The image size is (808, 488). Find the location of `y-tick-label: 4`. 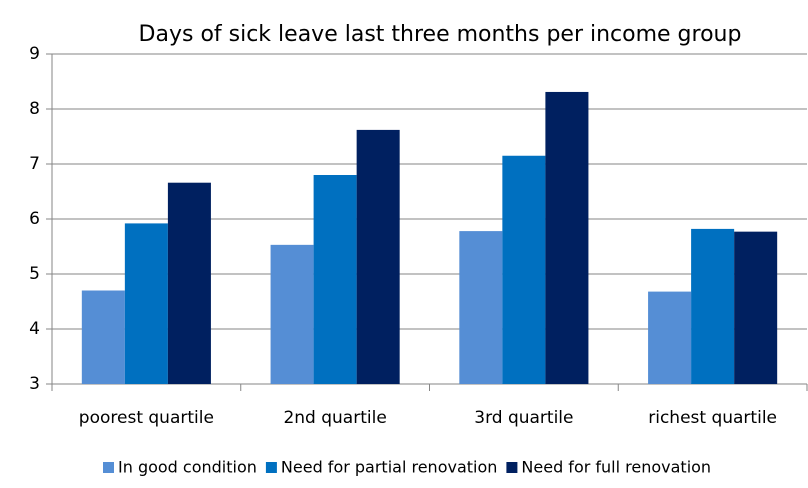

y-tick-label: 4 is located at coordinates (34, 329).